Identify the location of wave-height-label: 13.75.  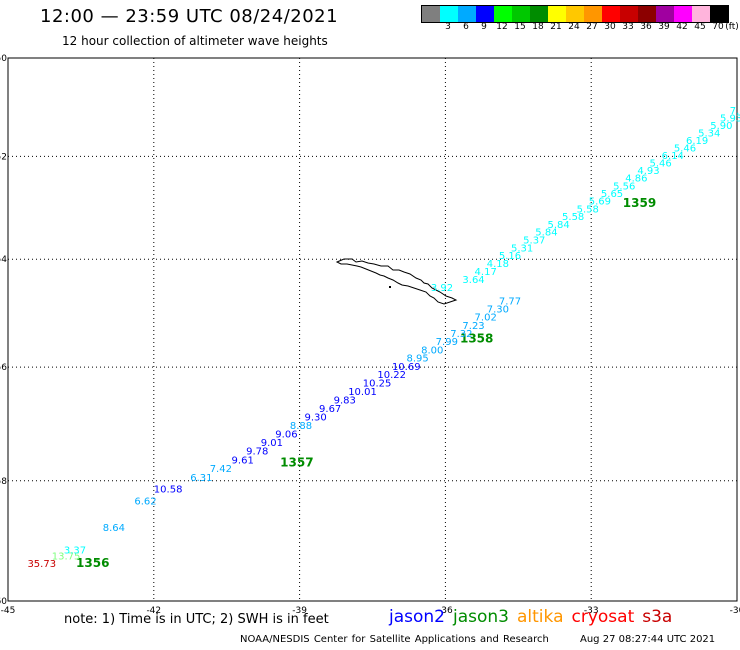
(66, 556).